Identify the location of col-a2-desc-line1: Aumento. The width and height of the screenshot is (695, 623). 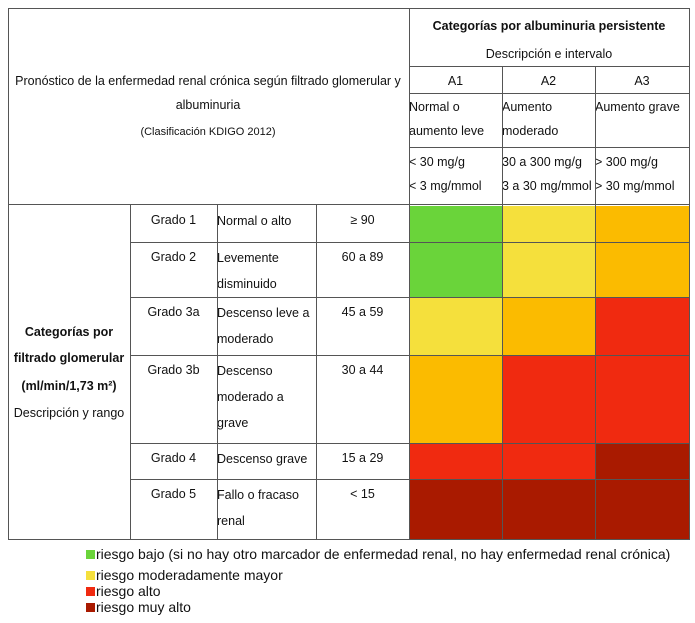
(527, 107).